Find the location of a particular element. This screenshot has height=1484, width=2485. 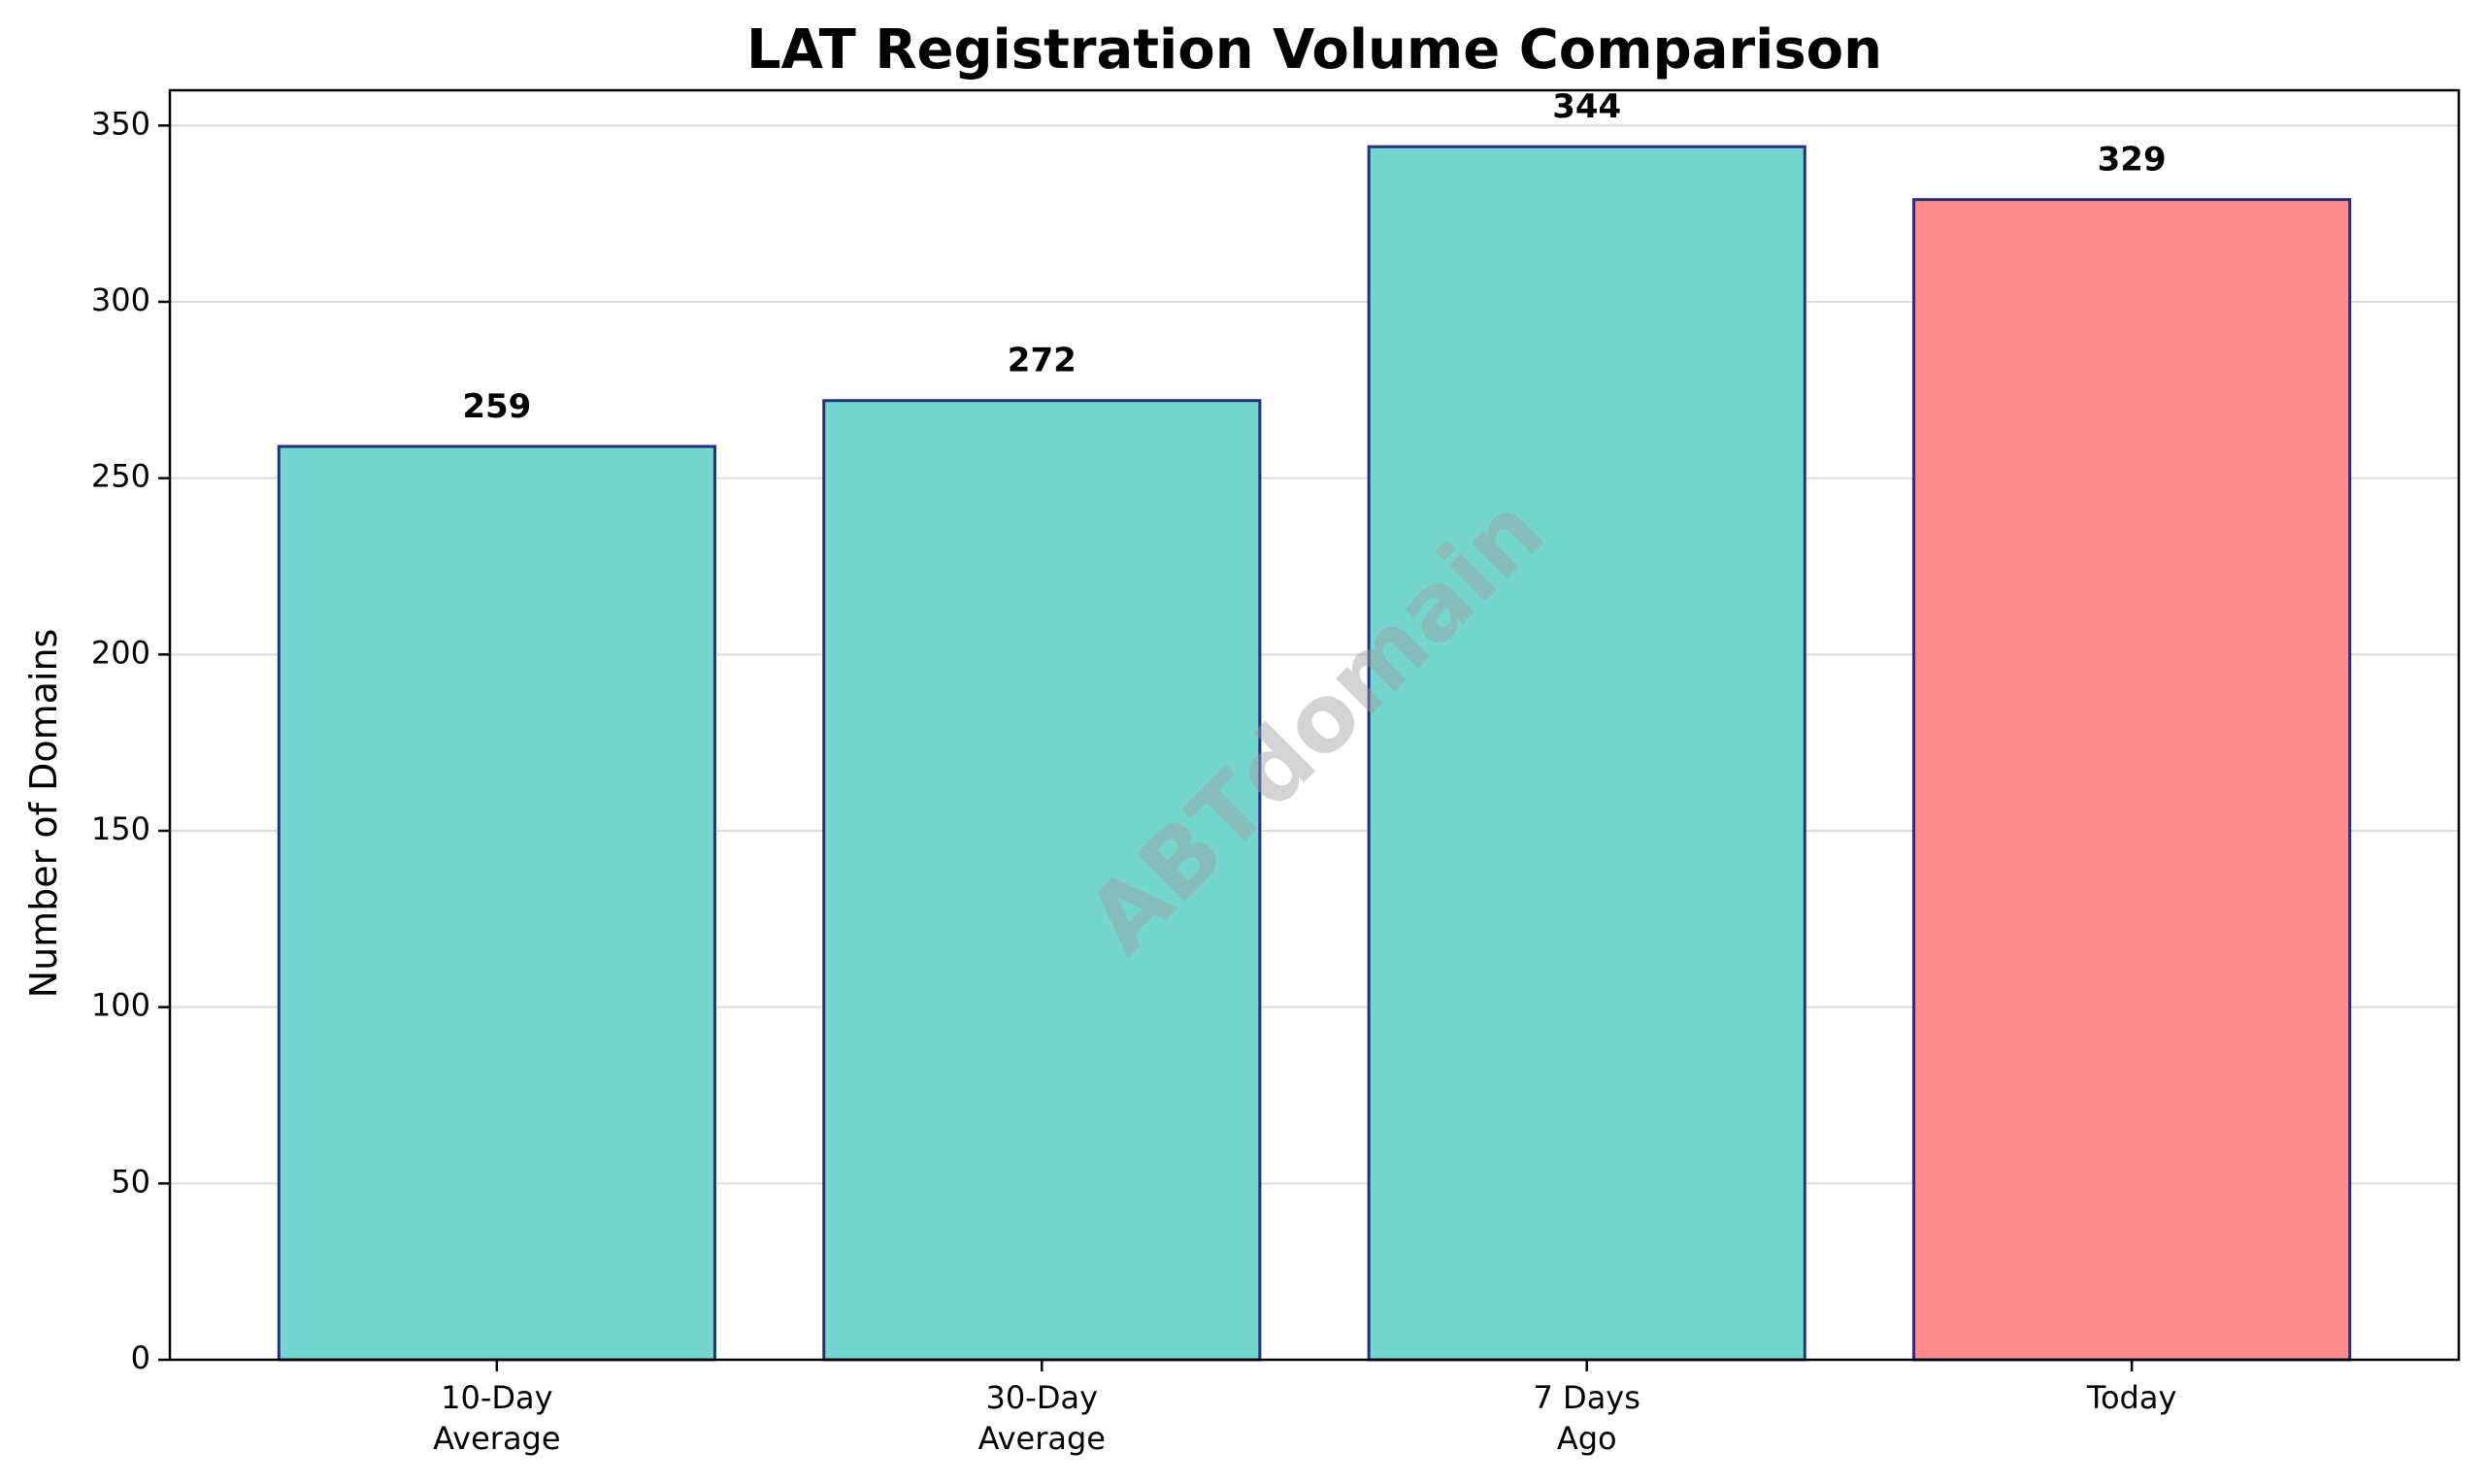

y-tick-label: 200 is located at coordinates (121, 652).